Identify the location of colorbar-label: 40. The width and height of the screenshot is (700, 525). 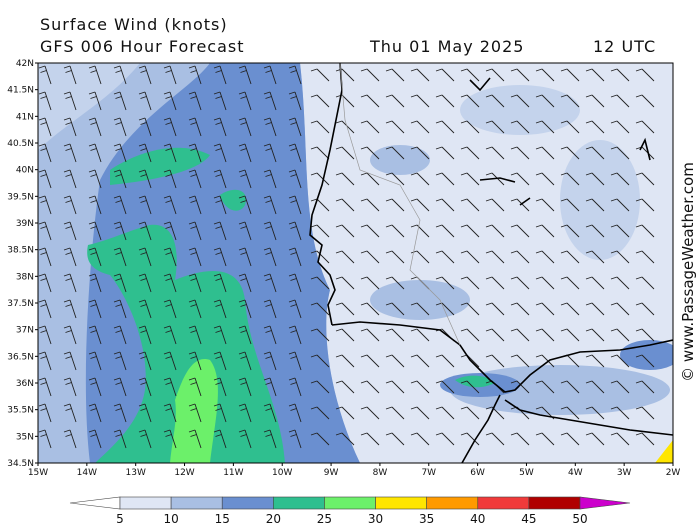
(477, 518).